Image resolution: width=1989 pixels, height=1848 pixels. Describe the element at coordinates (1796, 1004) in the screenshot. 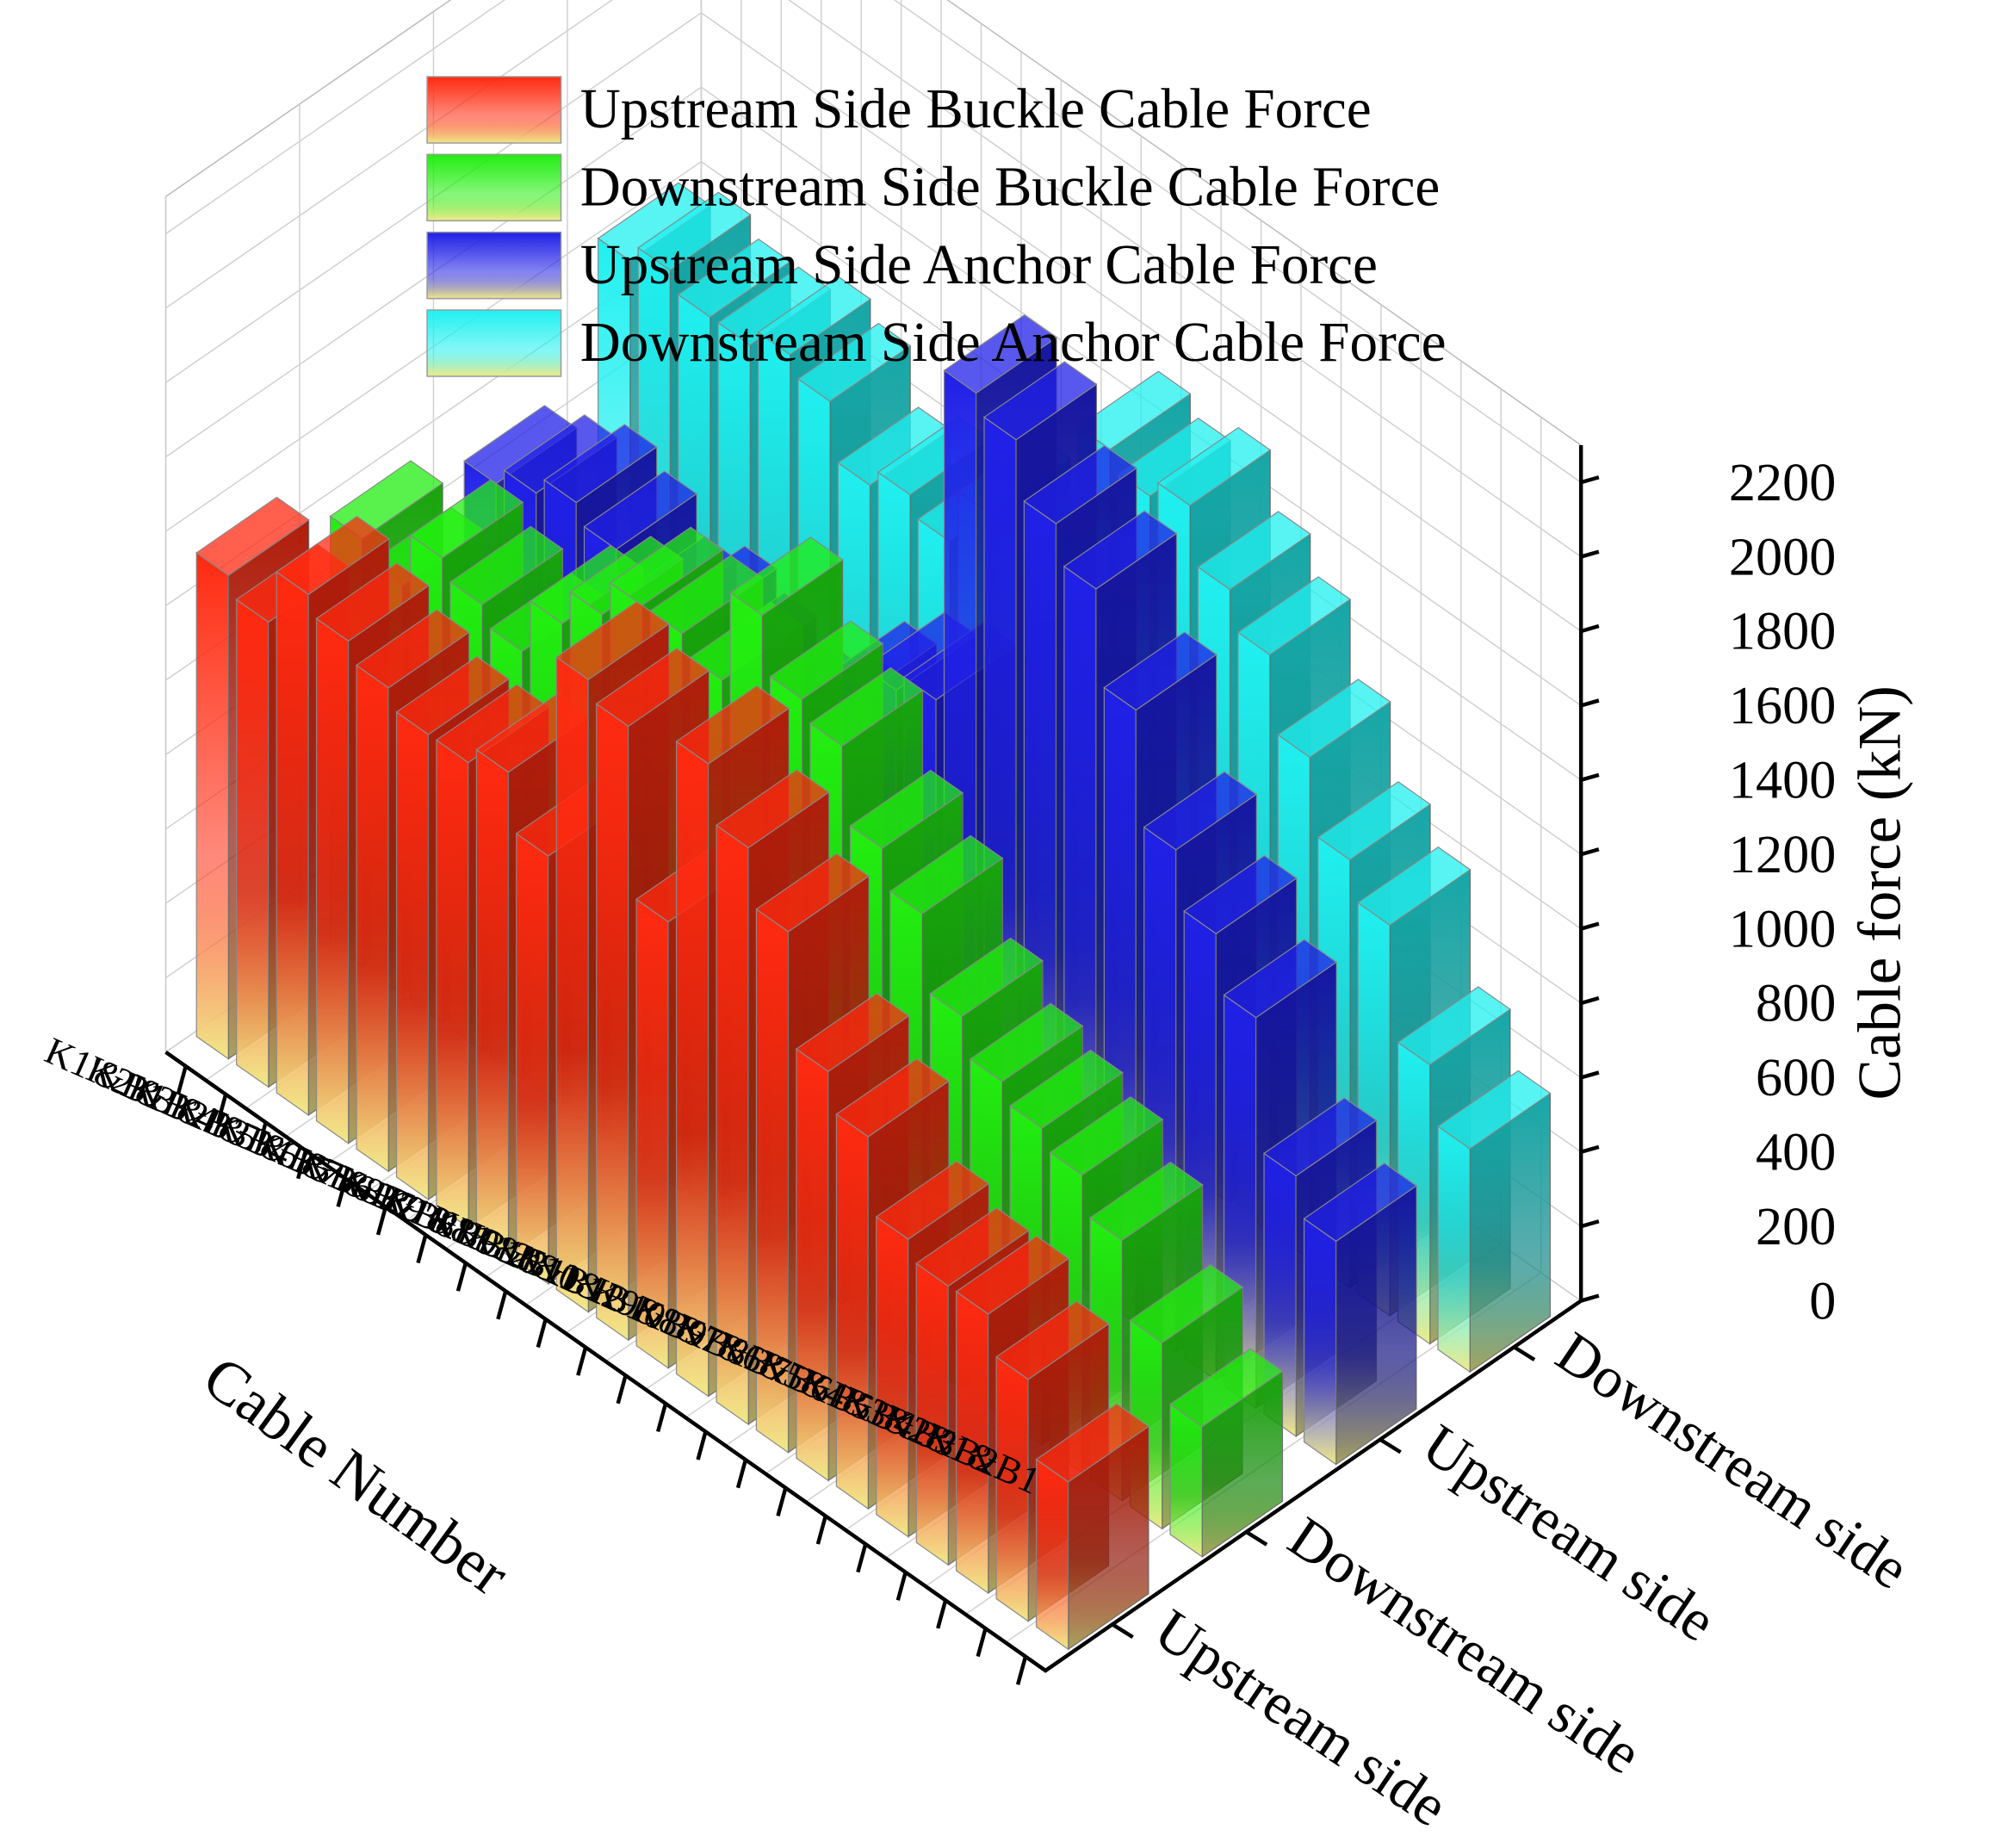

I see `y-tick-label: 800` at that location.